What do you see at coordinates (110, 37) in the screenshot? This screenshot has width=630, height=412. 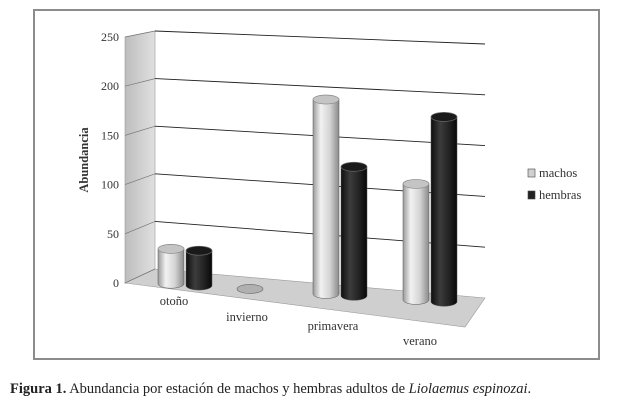 I see `y-tick-label: 250` at bounding box center [110, 37].